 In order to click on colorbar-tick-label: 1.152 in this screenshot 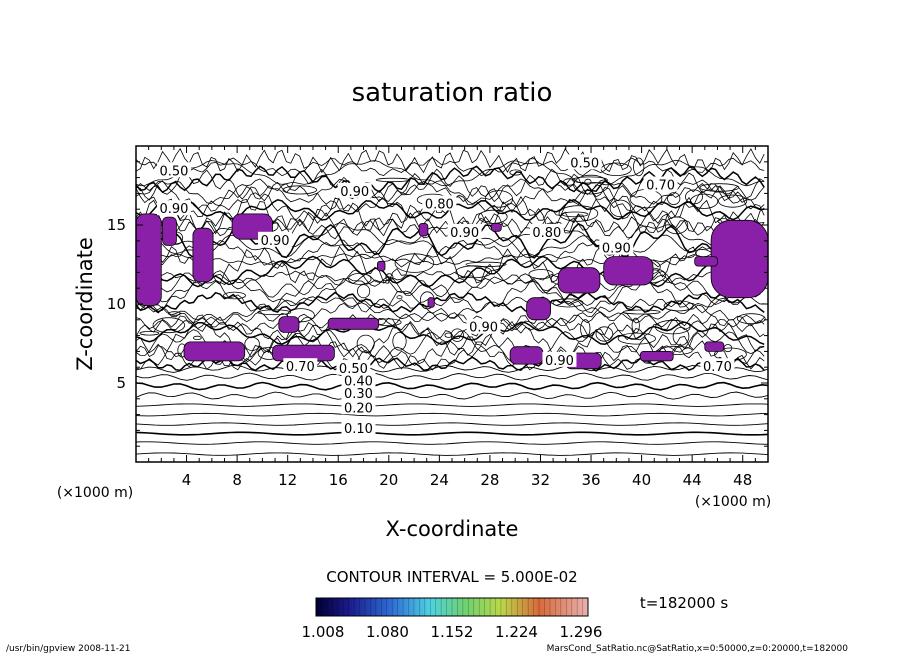, I will do `click(452, 632)`.